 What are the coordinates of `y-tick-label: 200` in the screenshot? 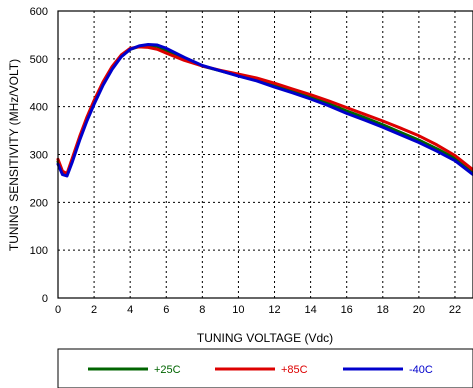 It's located at (39, 203).